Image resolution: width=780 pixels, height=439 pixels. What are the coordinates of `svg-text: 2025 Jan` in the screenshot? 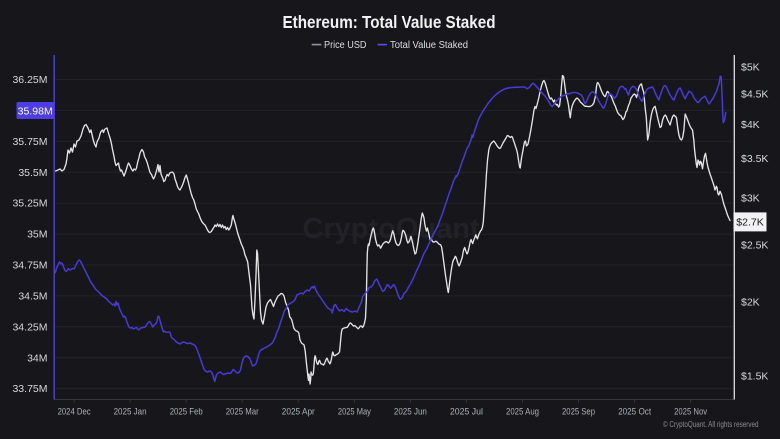 It's located at (130, 412).